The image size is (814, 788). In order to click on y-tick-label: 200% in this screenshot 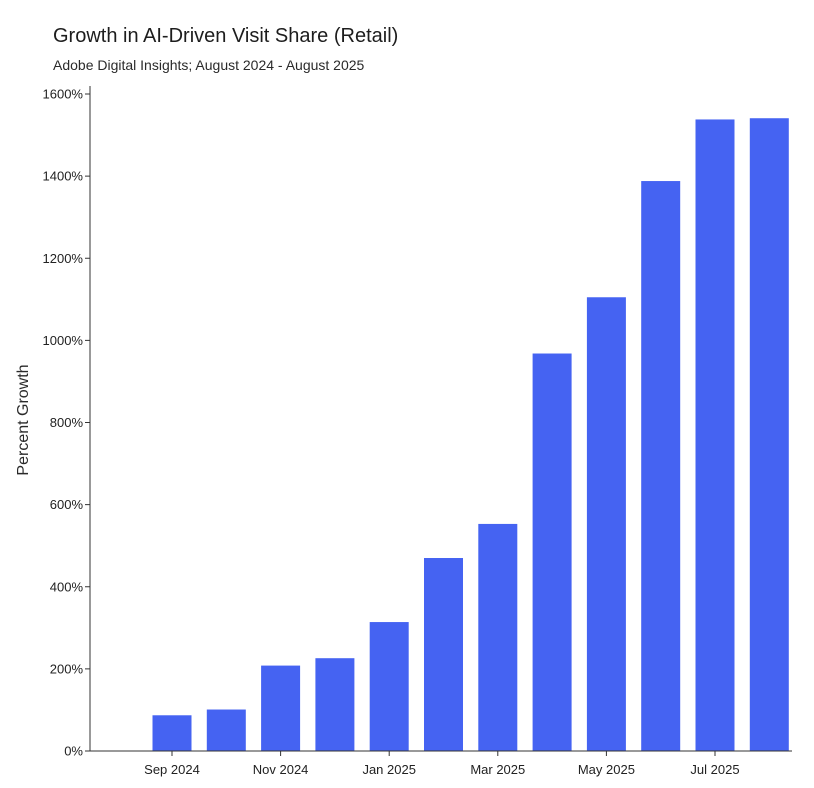, I will do `click(67, 668)`.